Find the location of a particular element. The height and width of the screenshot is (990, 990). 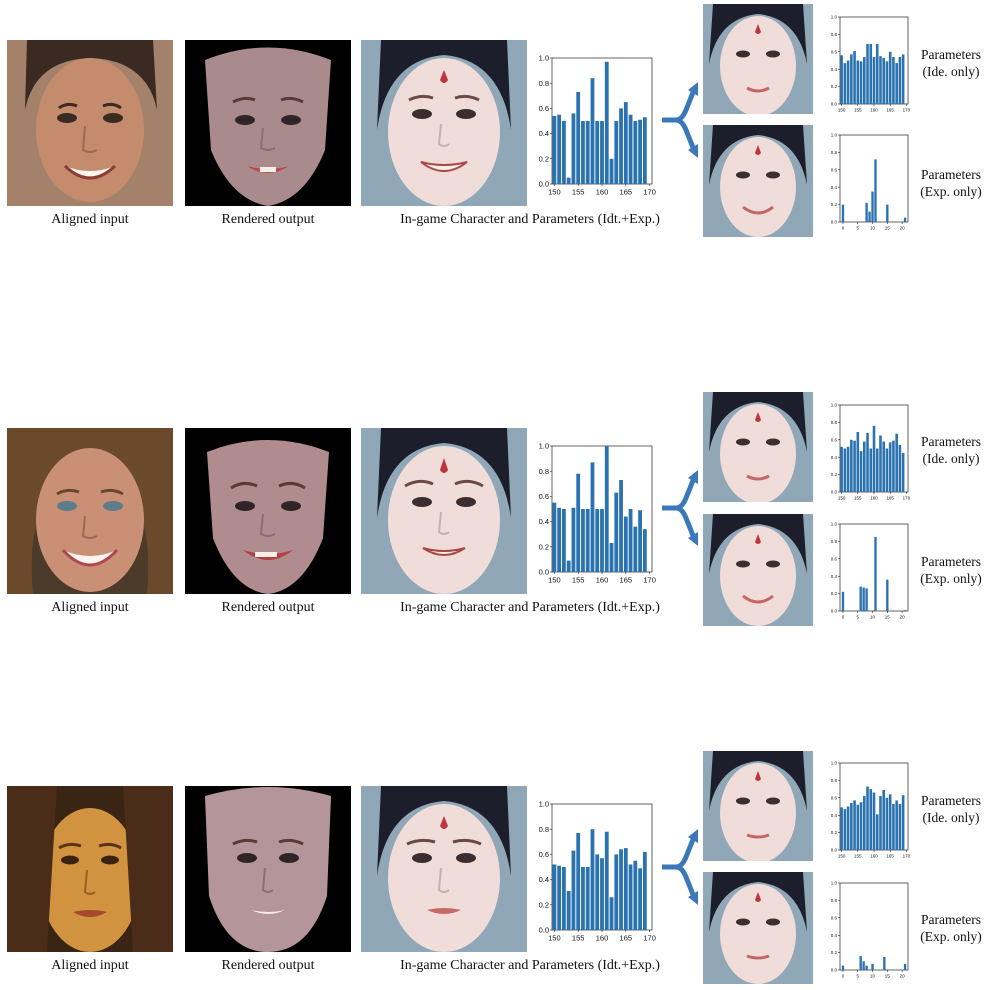

x-tick-label: 150 is located at coordinates (554, 580).